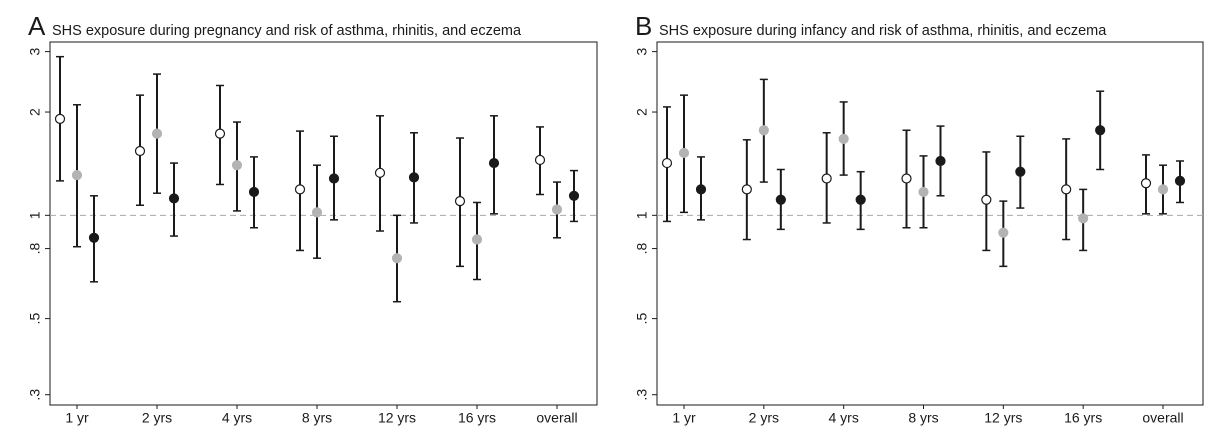 This screenshot has width=1206, height=427. Describe the element at coordinates (37, 26) in the screenshot. I see `panel-letter: A` at that location.